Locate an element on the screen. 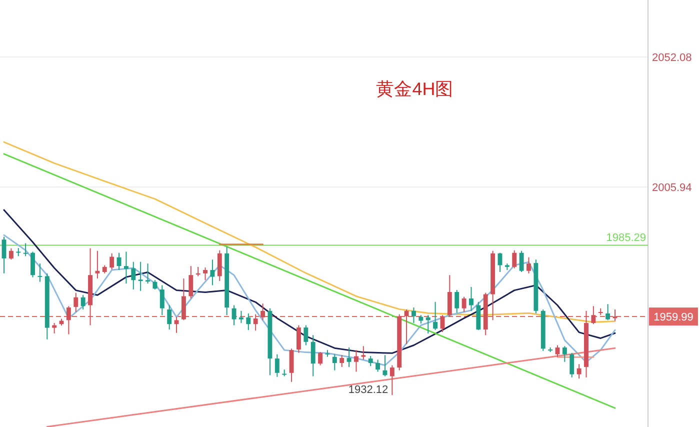 The height and width of the screenshot is (427, 699). y-tick-label: 2005.94 is located at coordinates (672, 188).